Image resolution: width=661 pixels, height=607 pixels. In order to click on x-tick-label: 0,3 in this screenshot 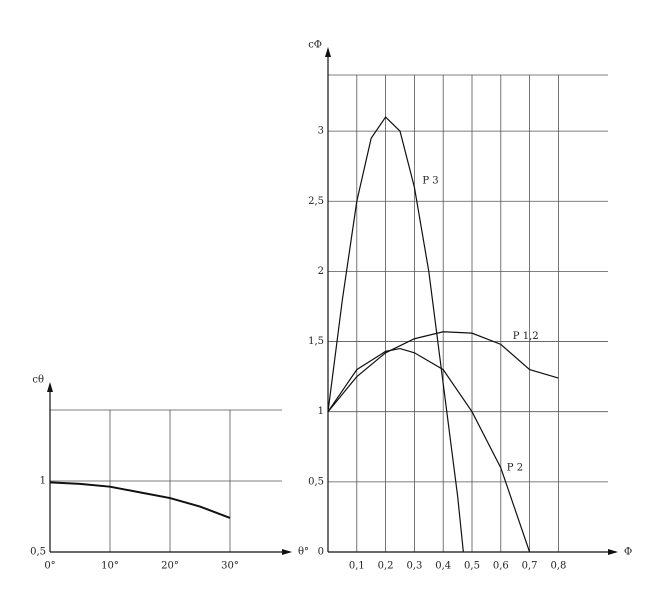, I will do `click(414, 566)`.